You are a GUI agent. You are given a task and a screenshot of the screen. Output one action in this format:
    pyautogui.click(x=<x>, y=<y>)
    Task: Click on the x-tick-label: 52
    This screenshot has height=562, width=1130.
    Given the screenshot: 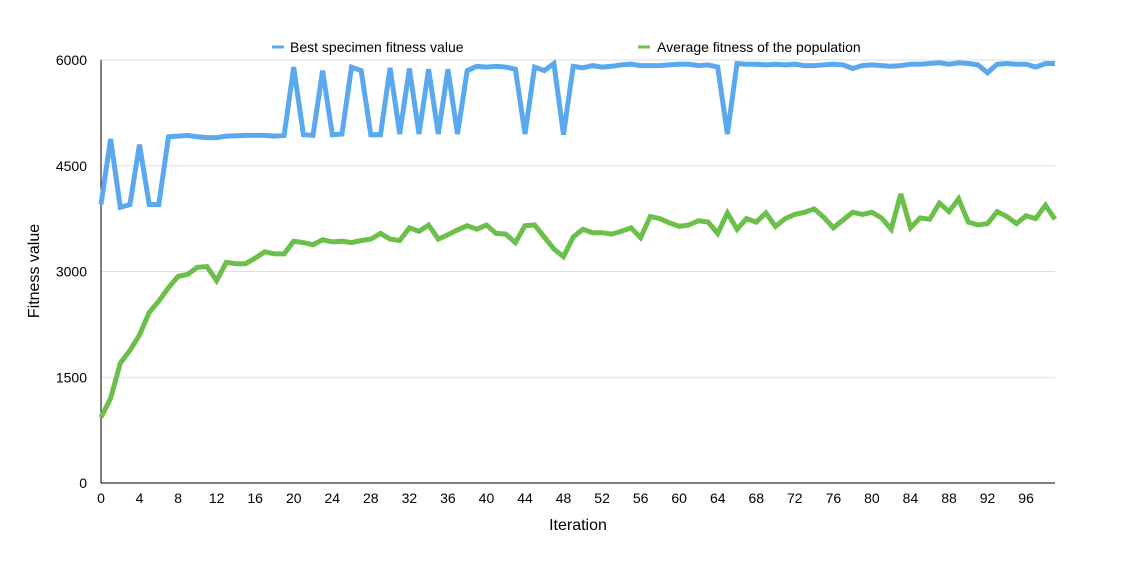 What is the action you would take?
    pyautogui.click(x=602, y=498)
    